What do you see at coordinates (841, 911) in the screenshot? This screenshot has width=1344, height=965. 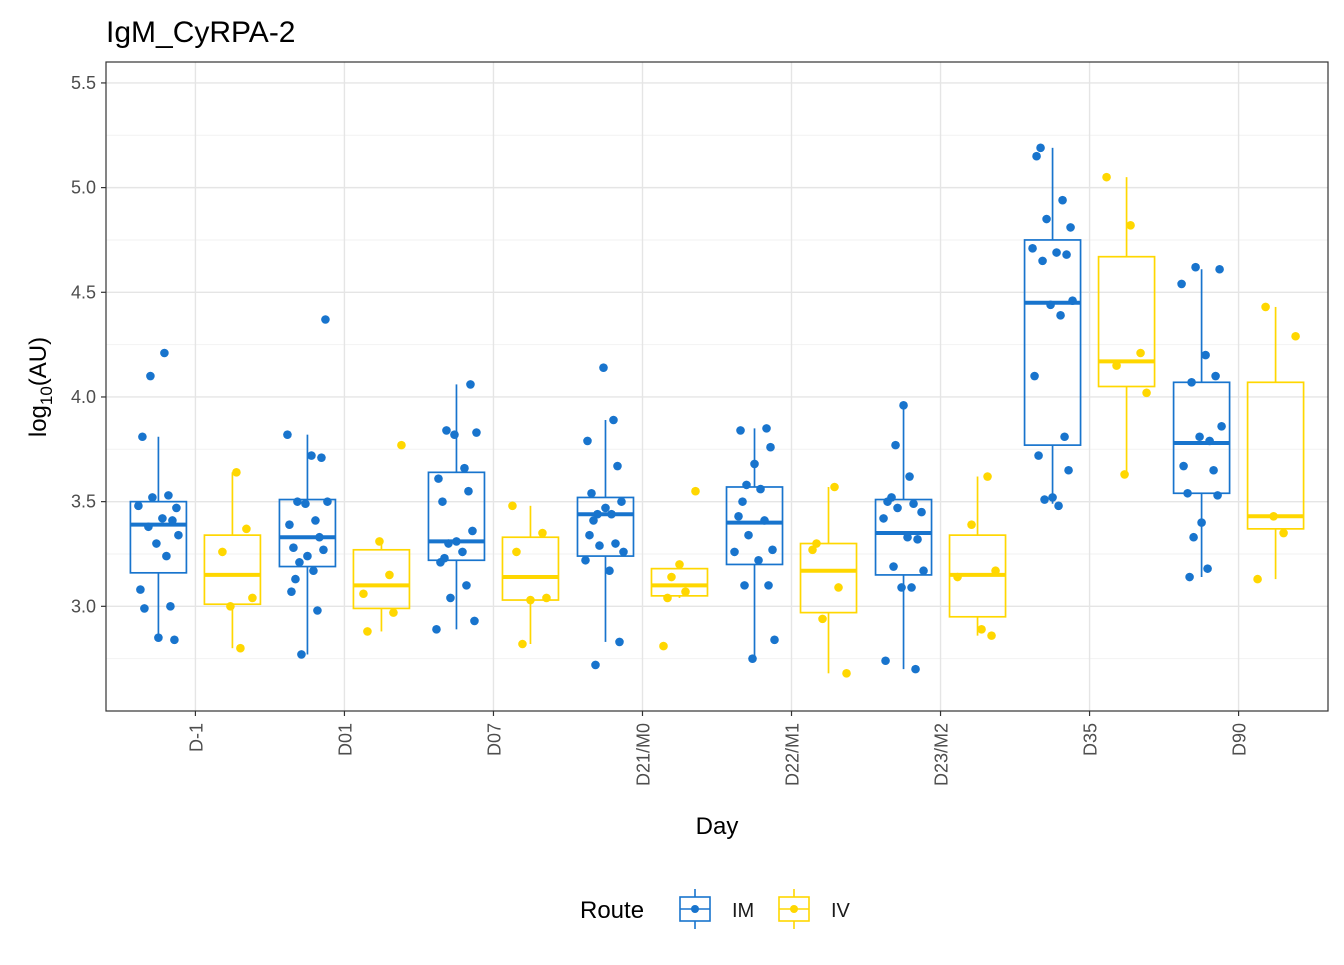 I see `legend-label-iv: IV` at bounding box center [841, 911].